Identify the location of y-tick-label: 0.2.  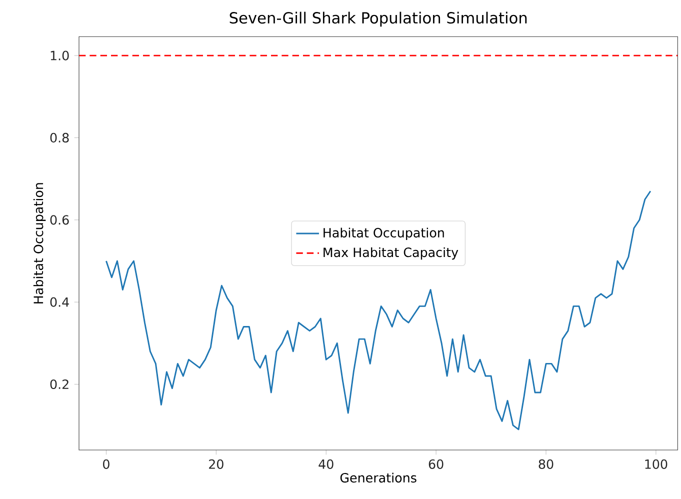
(59, 384).